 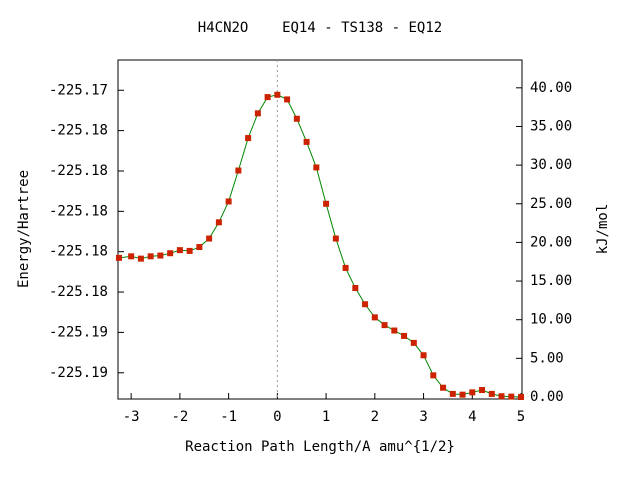 I want to click on y2-axis-label: kJ/mol, so click(x=603, y=229).